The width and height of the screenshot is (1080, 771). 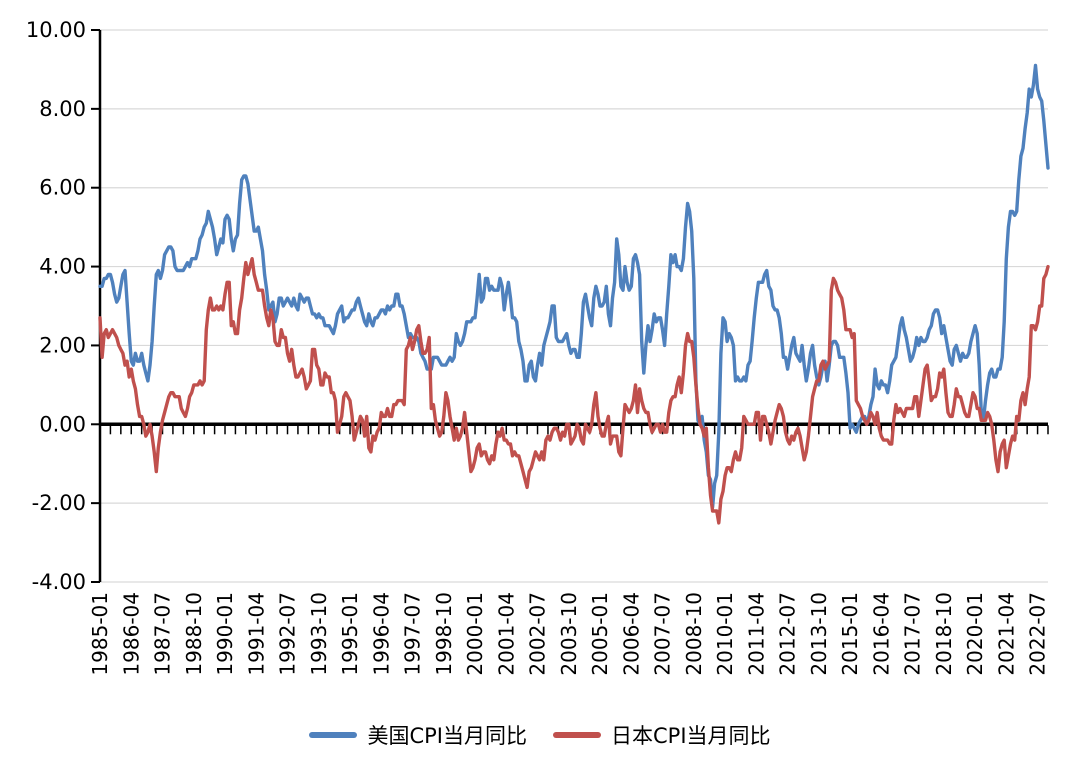 I want to click on svg-text: 2017-07, so click(x=913, y=634).